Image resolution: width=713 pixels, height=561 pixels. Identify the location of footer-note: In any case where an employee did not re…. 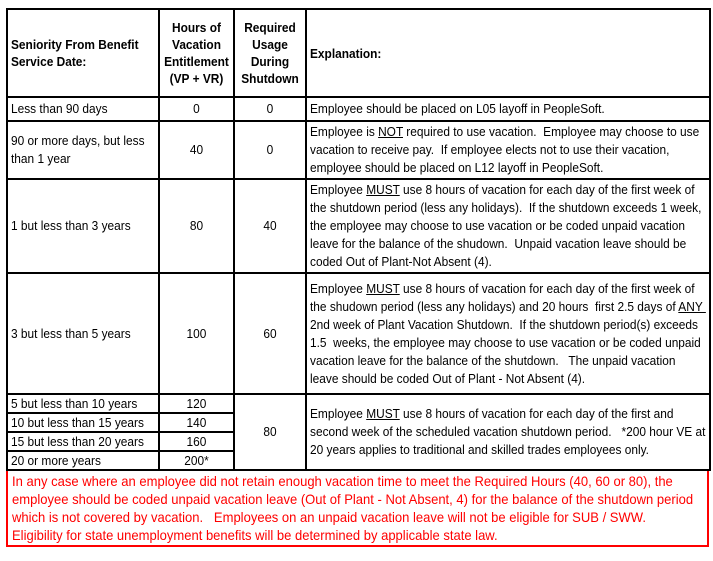
(357, 509).